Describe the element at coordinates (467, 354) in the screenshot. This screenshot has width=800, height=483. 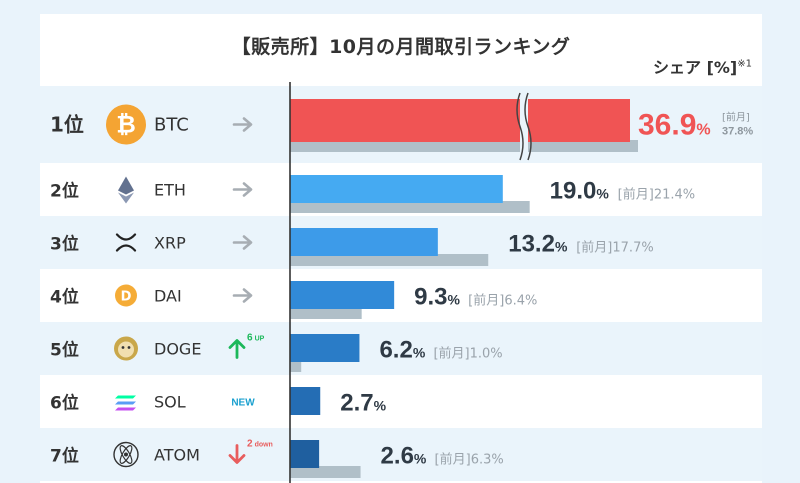
I see `previous-month-label: [前月]1.0%` at that location.